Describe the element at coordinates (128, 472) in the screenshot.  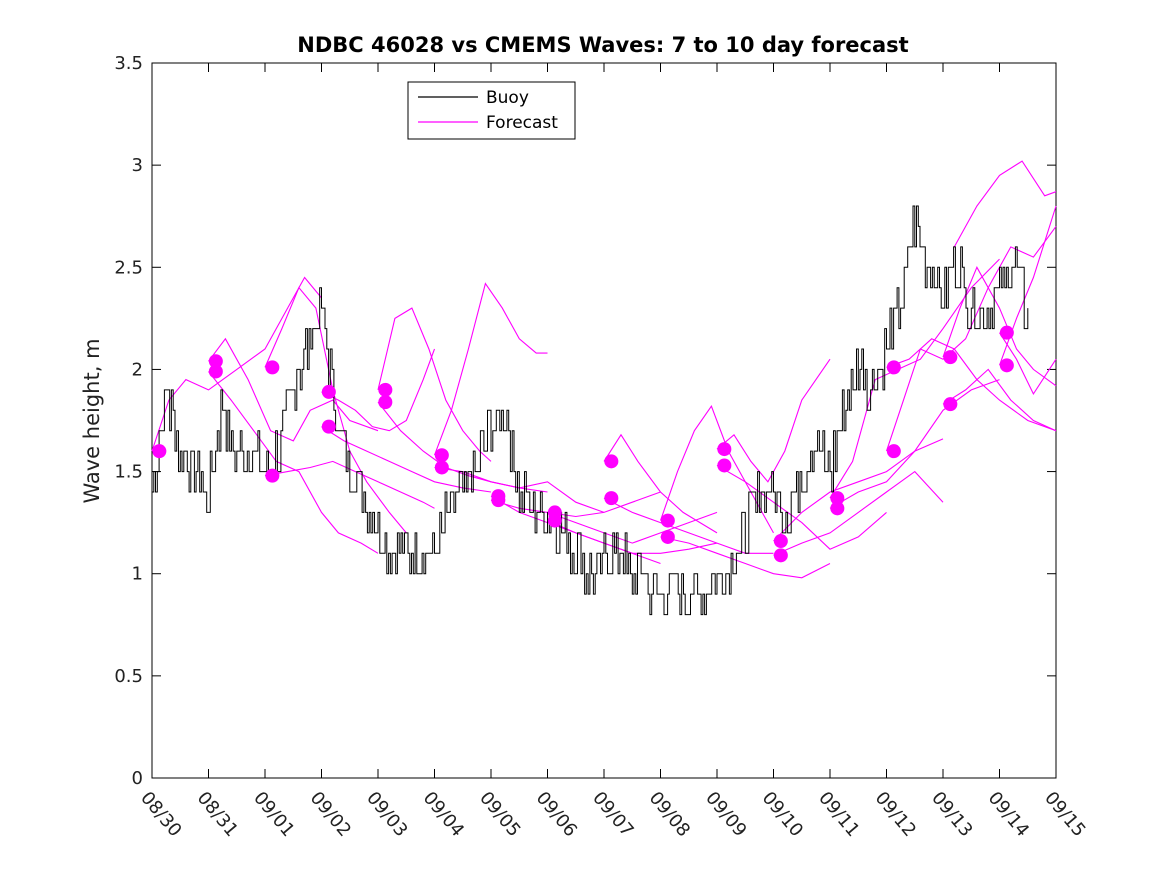
I see `y-tick-label: 1.5` at that location.